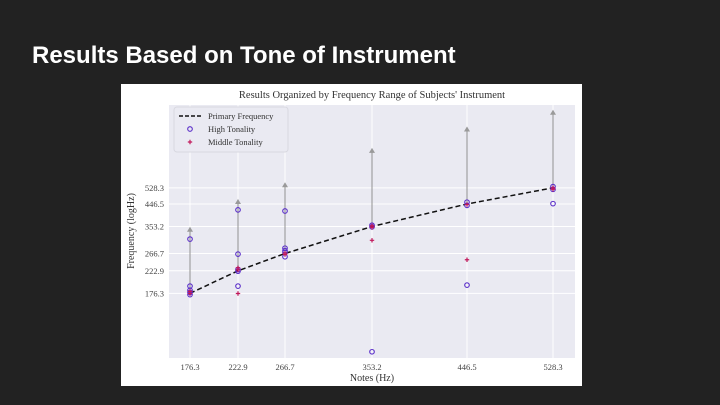  I want to click on legend-label: Primary Frequency, so click(241, 116).